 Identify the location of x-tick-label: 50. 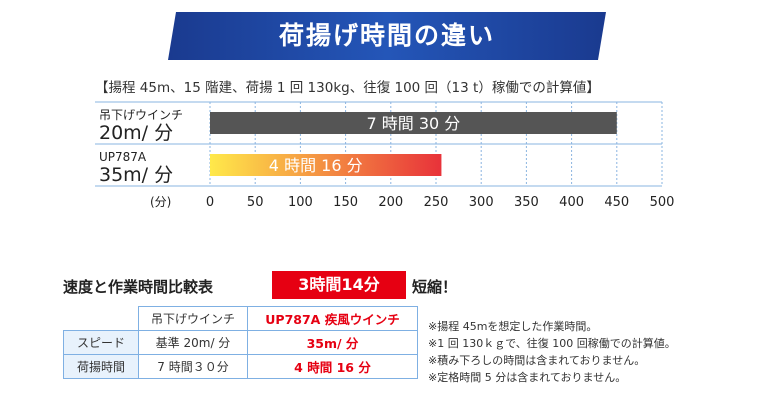
(255, 202).